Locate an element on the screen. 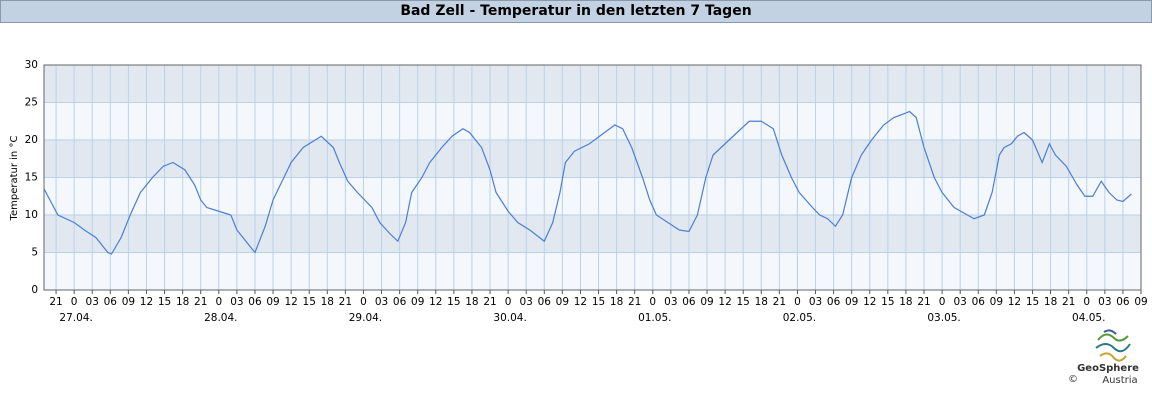 Image resolution: width=1152 pixels, height=400 pixels. date-label: 29.04. is located at coordinates (365, 318).